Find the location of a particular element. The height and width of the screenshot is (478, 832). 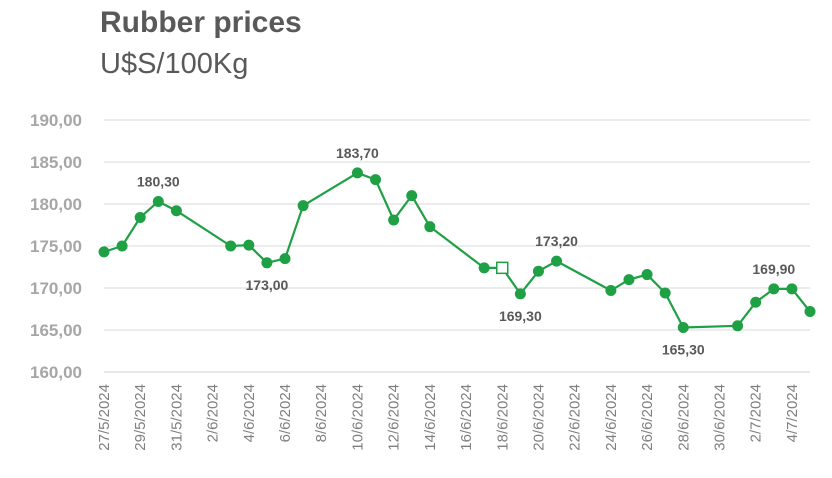

data-label: 173,00 is located at coordinates (267, 285).